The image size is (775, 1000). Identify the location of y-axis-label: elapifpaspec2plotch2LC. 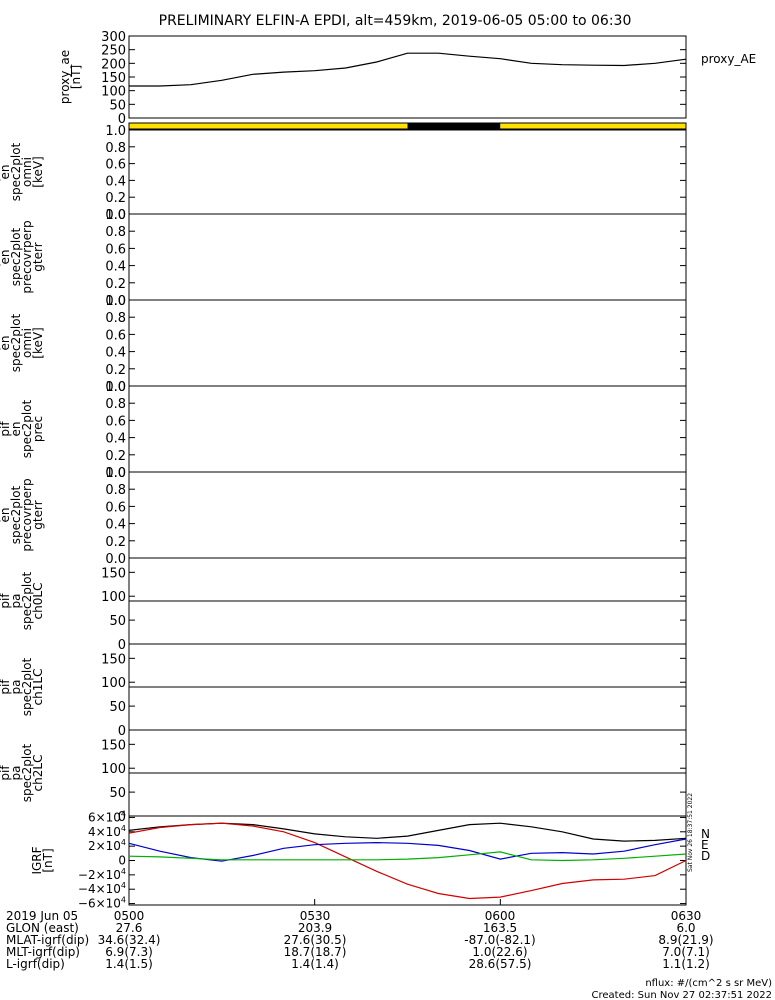
(22, 772).